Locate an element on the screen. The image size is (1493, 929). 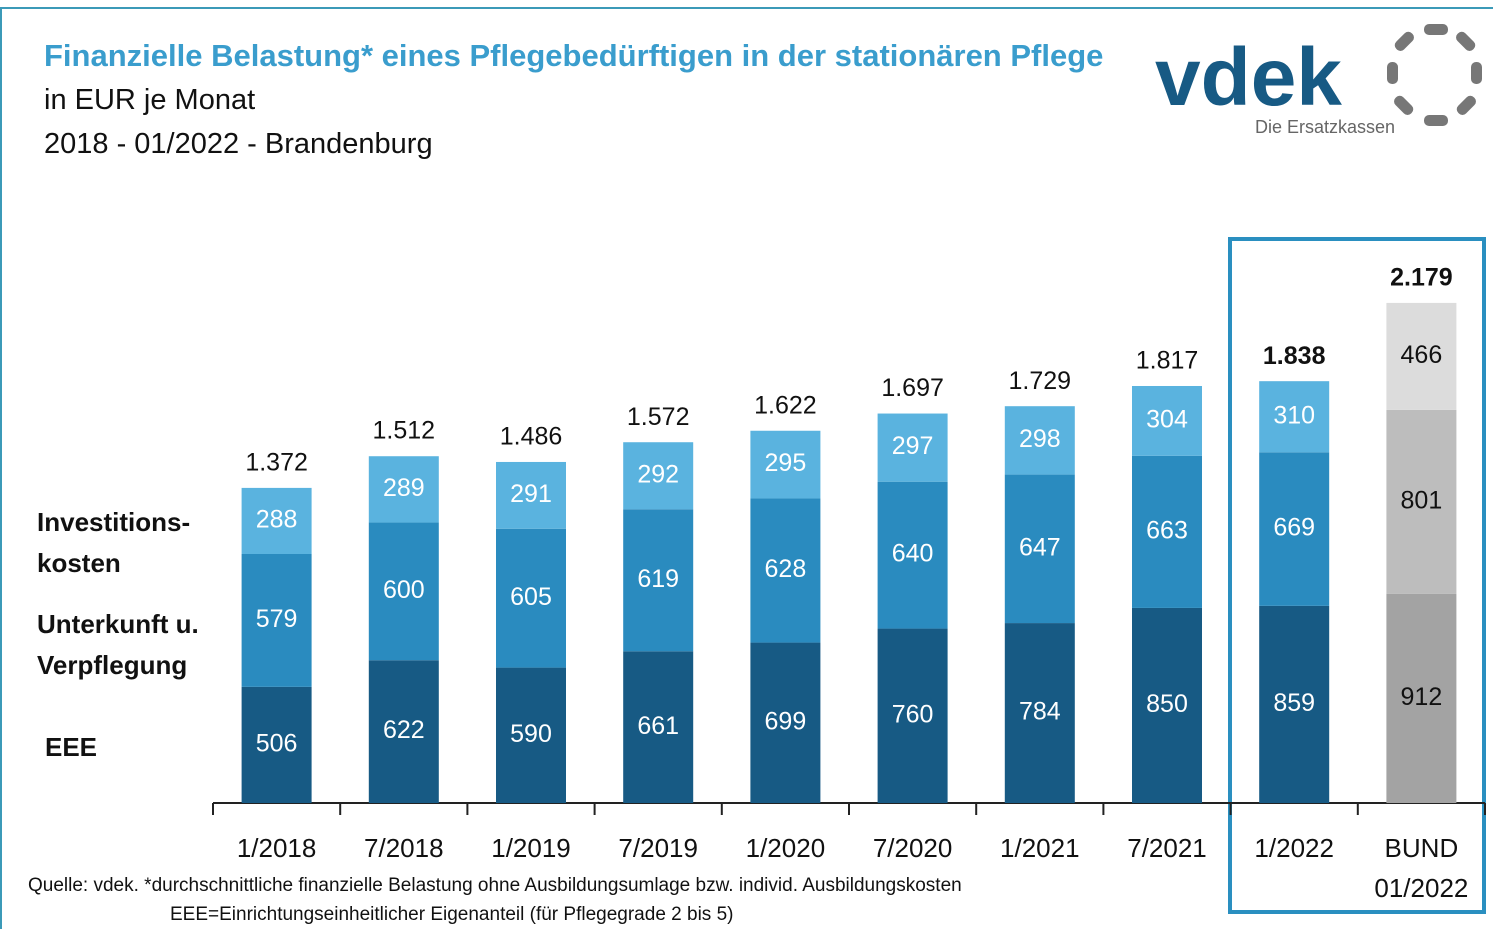
segment-label: 605 is located at coordinates (531, 597).